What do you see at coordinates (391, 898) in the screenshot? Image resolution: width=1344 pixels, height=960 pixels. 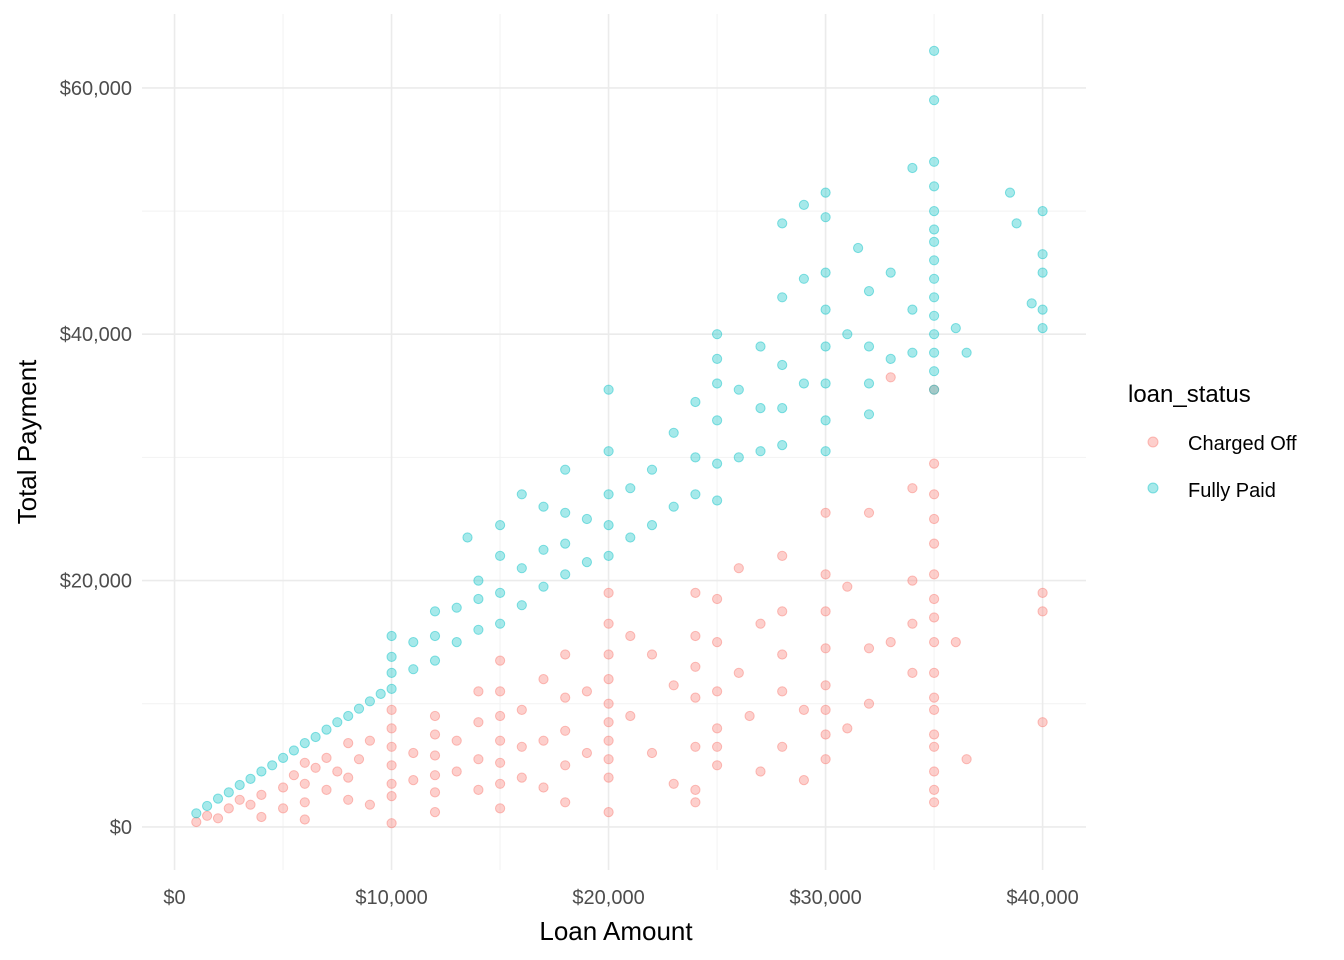 I see `x-tick-label: $10,000` at bounding box center [391, 898].